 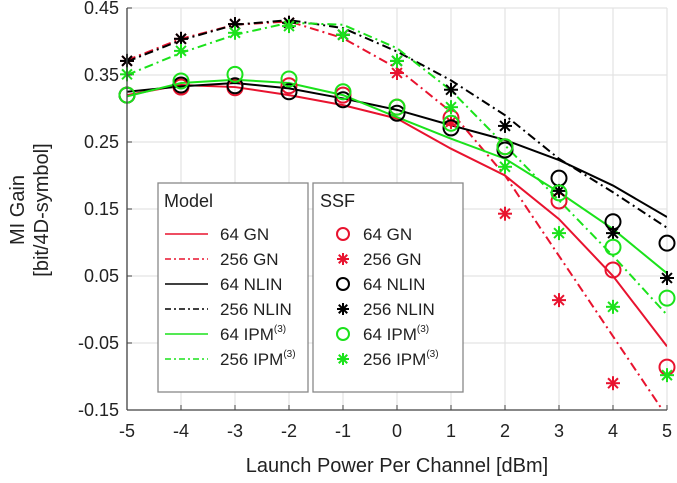 I want to click on x-tick-label: 4, so click(x=613, y=431).